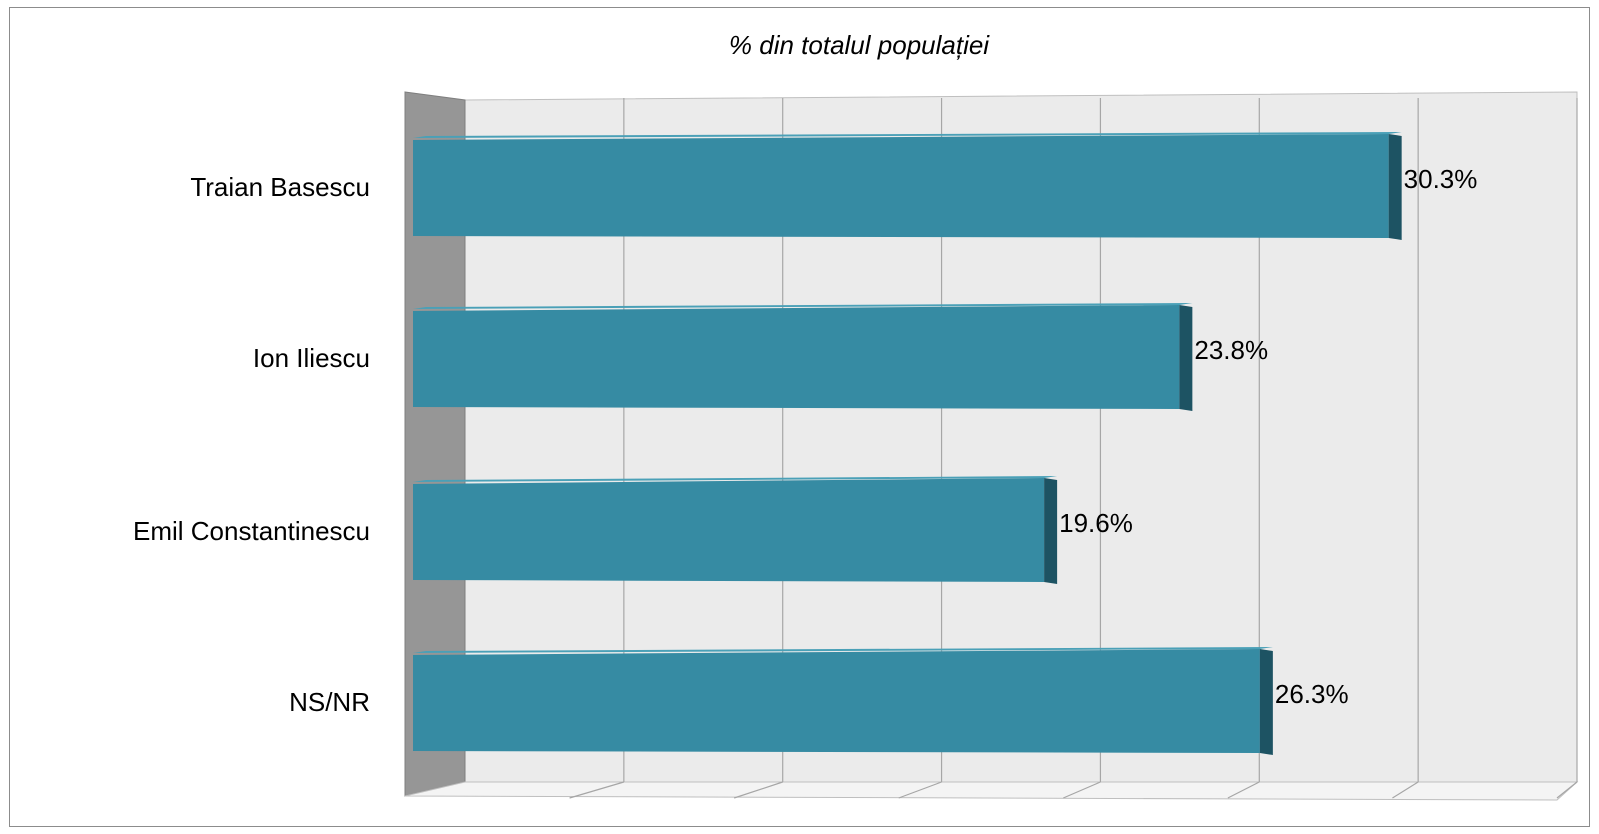 The image size is (1599, 834). I want to click on value-label: 19.6%, so click(1096, 523).